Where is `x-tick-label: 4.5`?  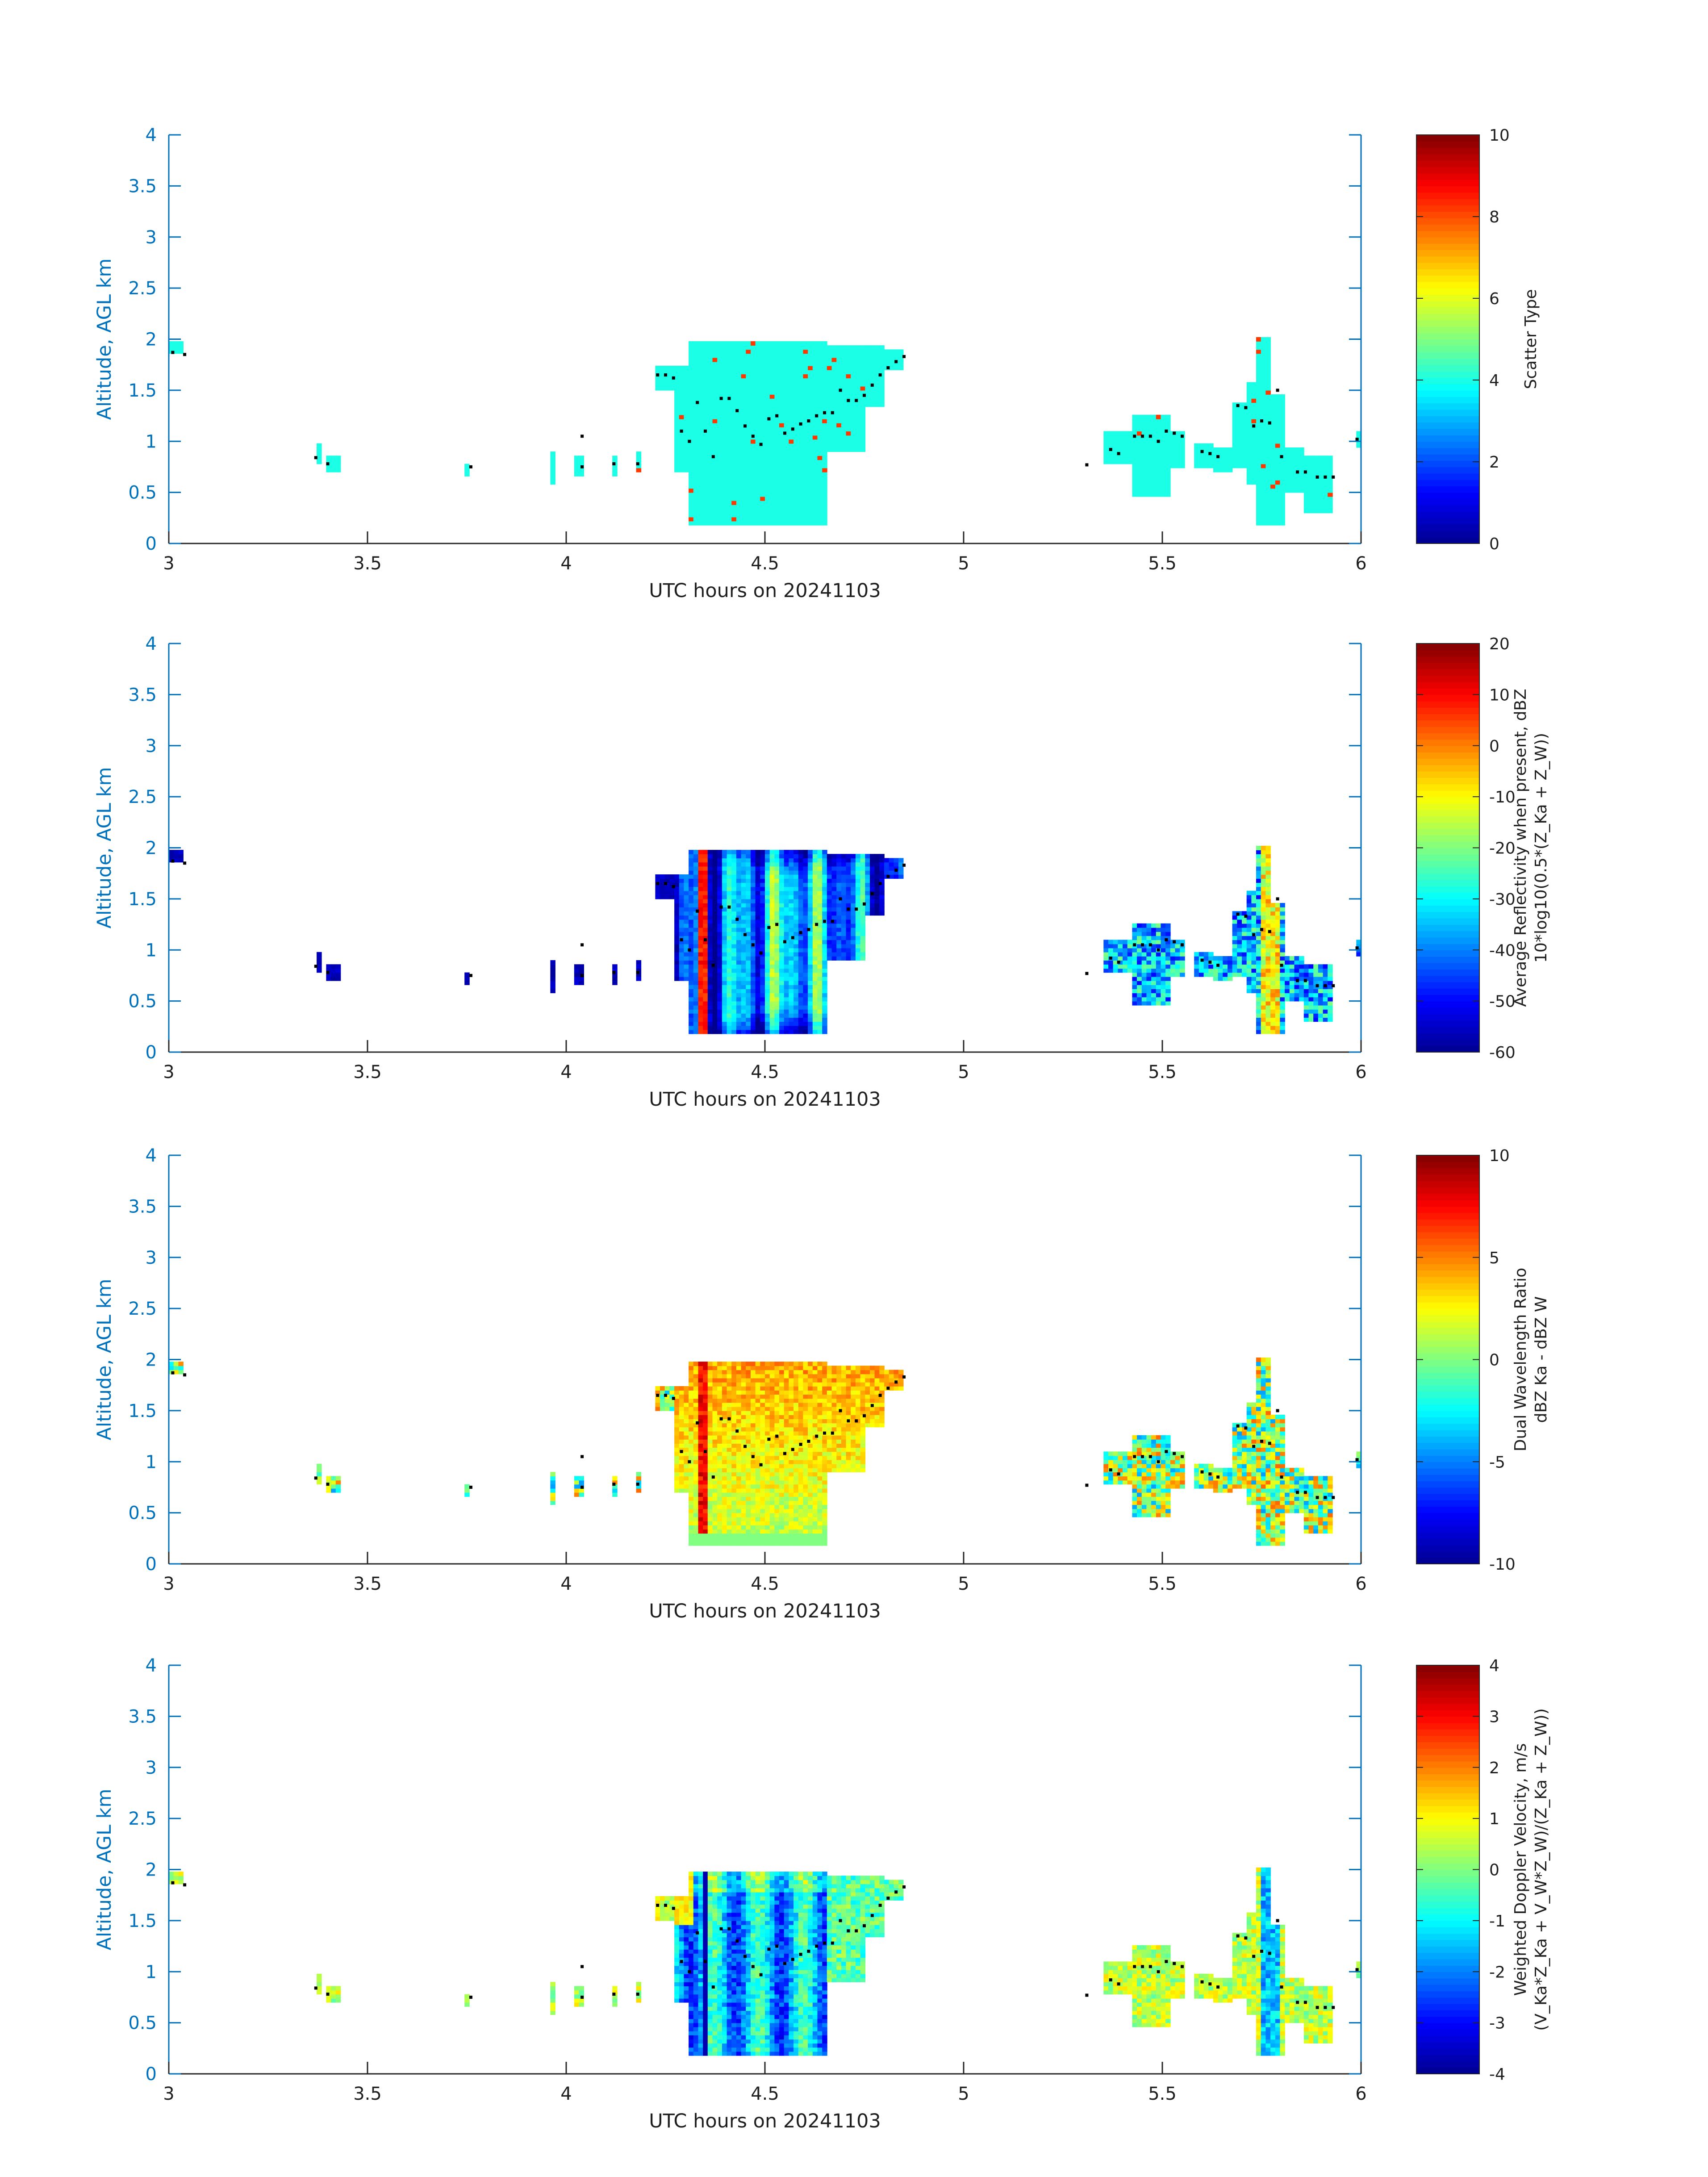
x-tick-label: 4.5 is located at coordinates (765, 563).